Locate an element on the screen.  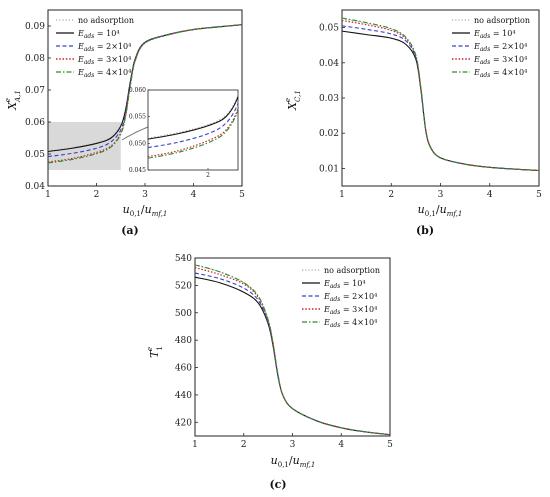
panel-c-legend-label-1: Eads = 10⁴ is located at coordinates (344, 284).